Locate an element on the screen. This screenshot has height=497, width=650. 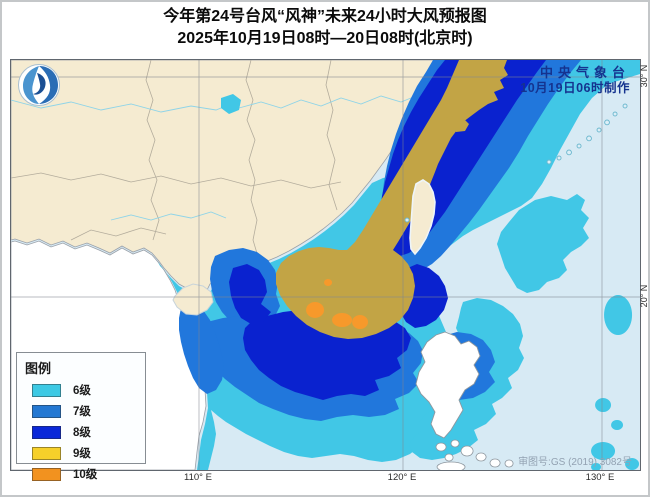
cma-logo-swirl is located at coordinates (39, 84).